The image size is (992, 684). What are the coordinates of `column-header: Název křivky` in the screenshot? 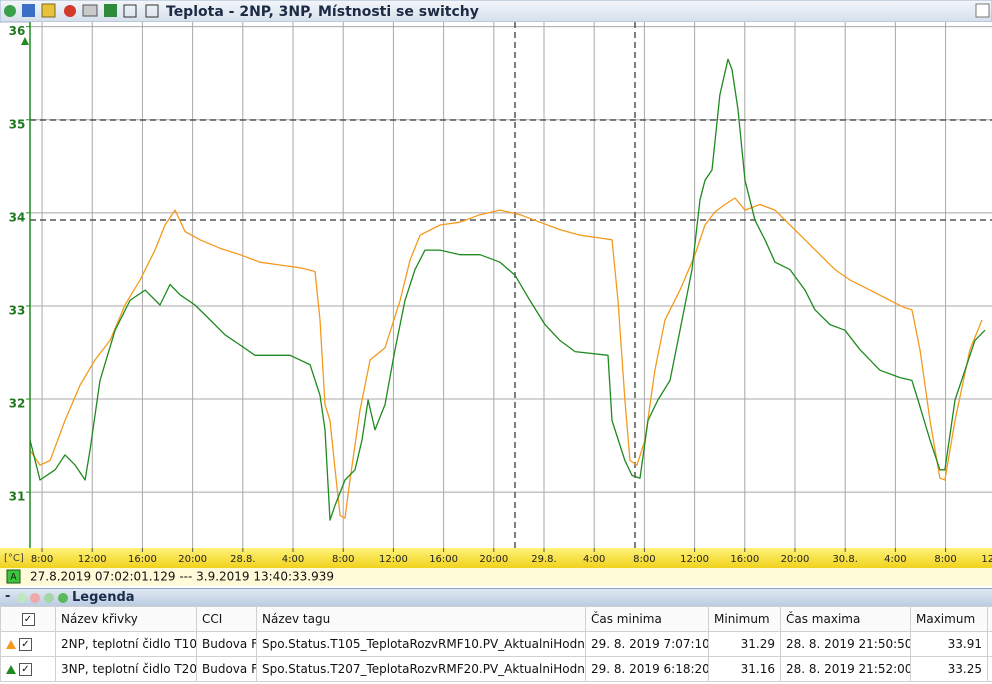 It's located at (126, 619).